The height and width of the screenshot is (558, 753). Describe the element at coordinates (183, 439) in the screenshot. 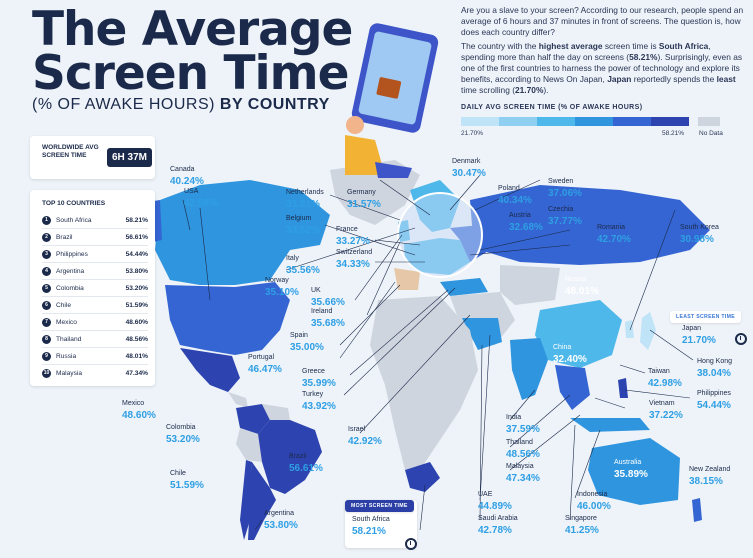

I see `country-value: 53.20%` at that location.